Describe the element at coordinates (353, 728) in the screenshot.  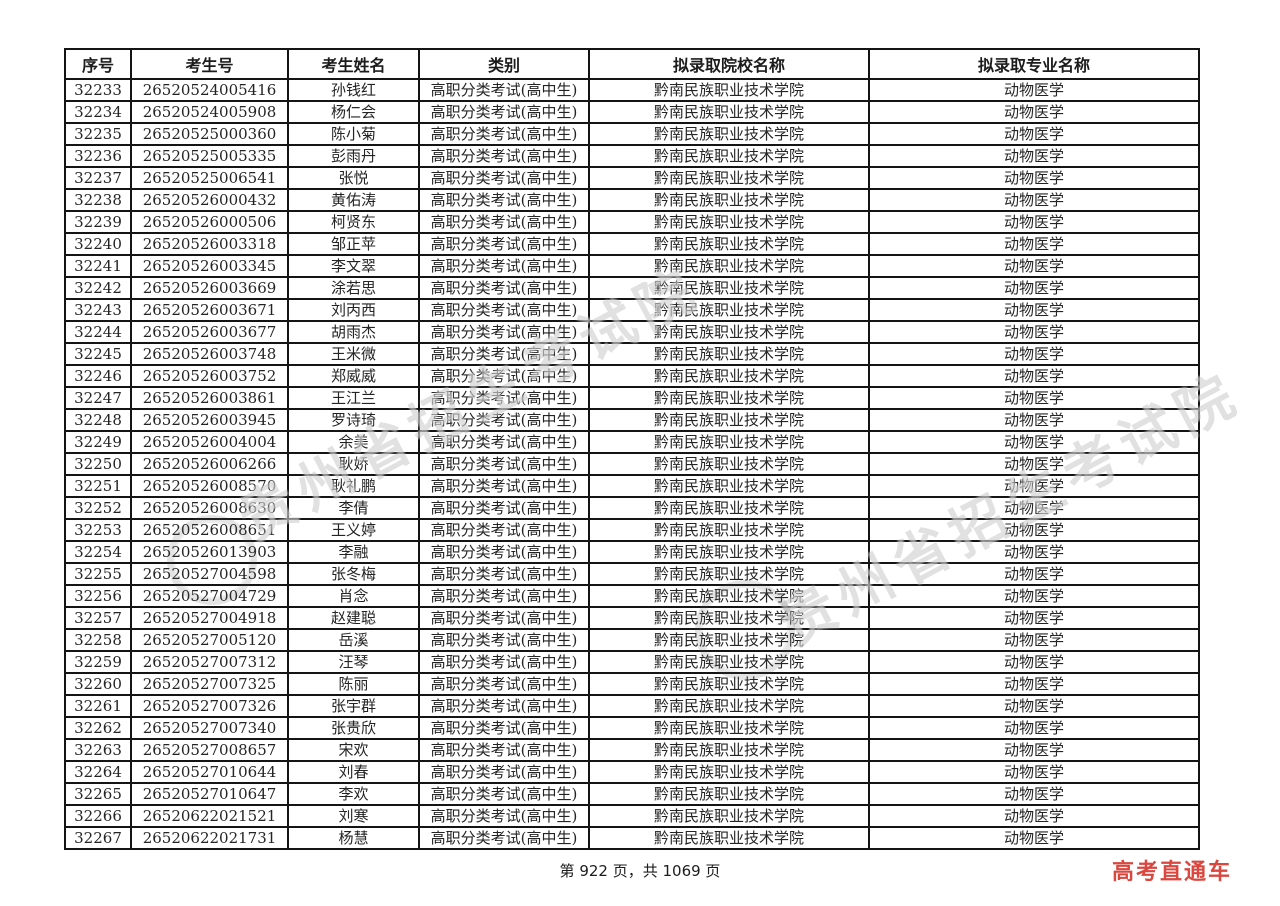
I see `cell-name: 张贵欣` at that location.